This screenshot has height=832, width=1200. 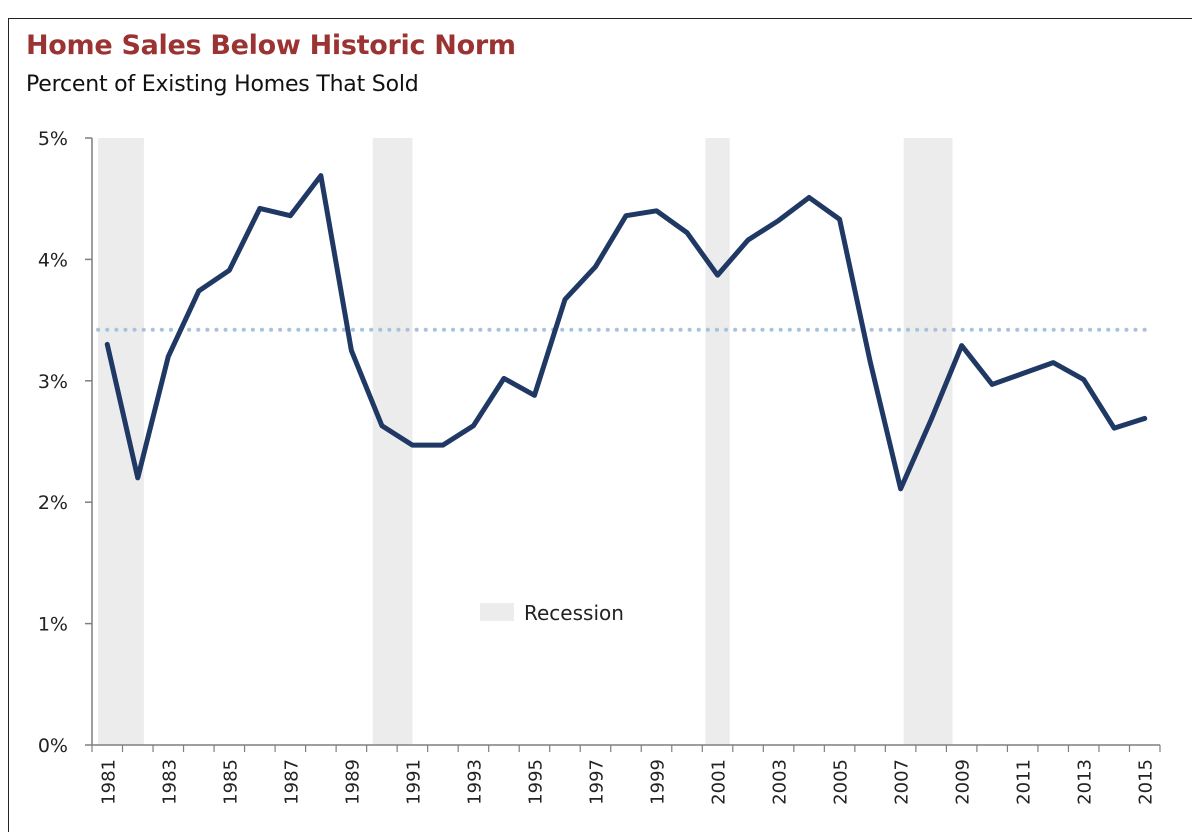 I want to click on x-tick-label: 2013, so click(x=1085, y=782).